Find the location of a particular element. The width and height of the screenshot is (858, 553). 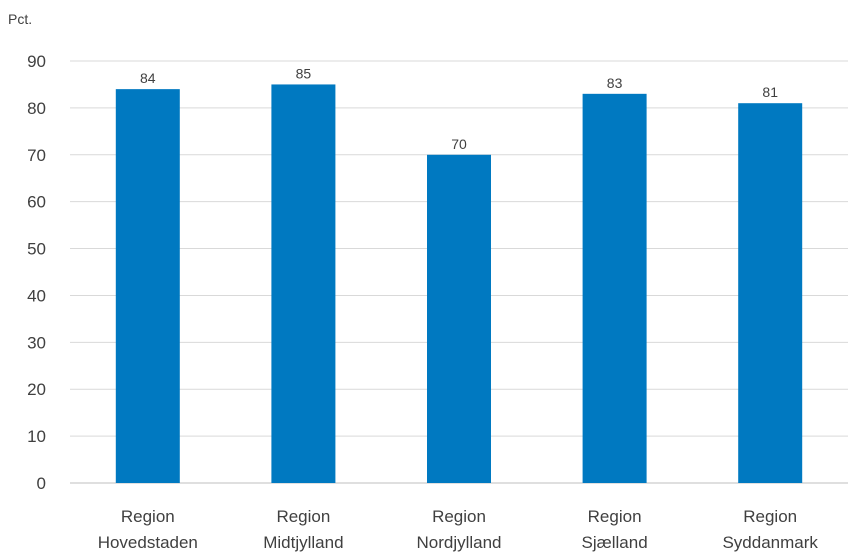

y-tick-label: 30 is located at coordinates (36, 342).